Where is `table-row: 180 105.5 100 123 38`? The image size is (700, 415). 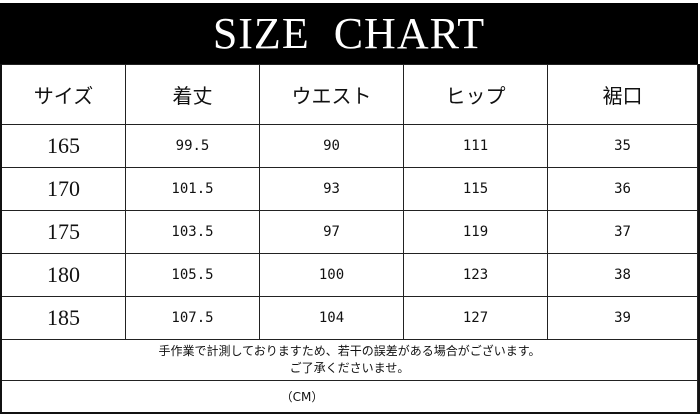 table-row: 180 105.5 100 123 38 is located at coordinates (349, 275).